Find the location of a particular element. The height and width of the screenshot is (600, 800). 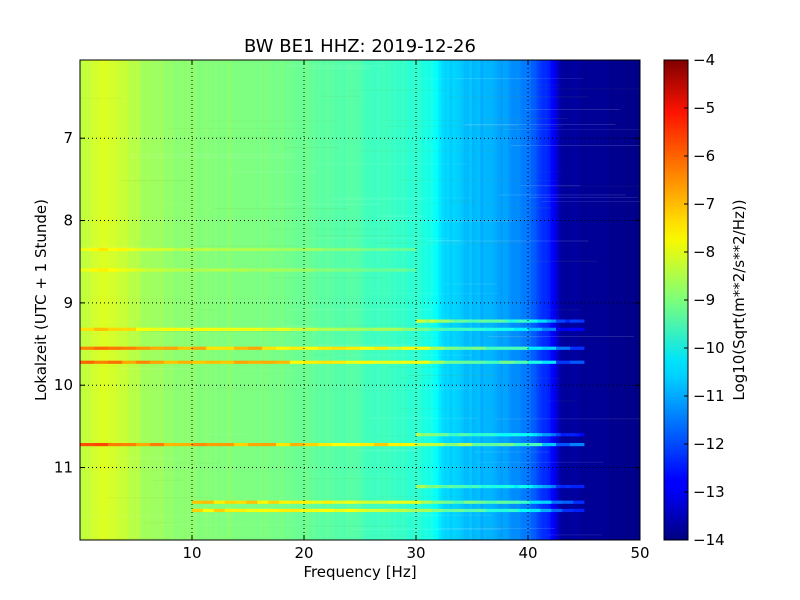

x-tick-label: 50 is located at coordinates (639, 553).